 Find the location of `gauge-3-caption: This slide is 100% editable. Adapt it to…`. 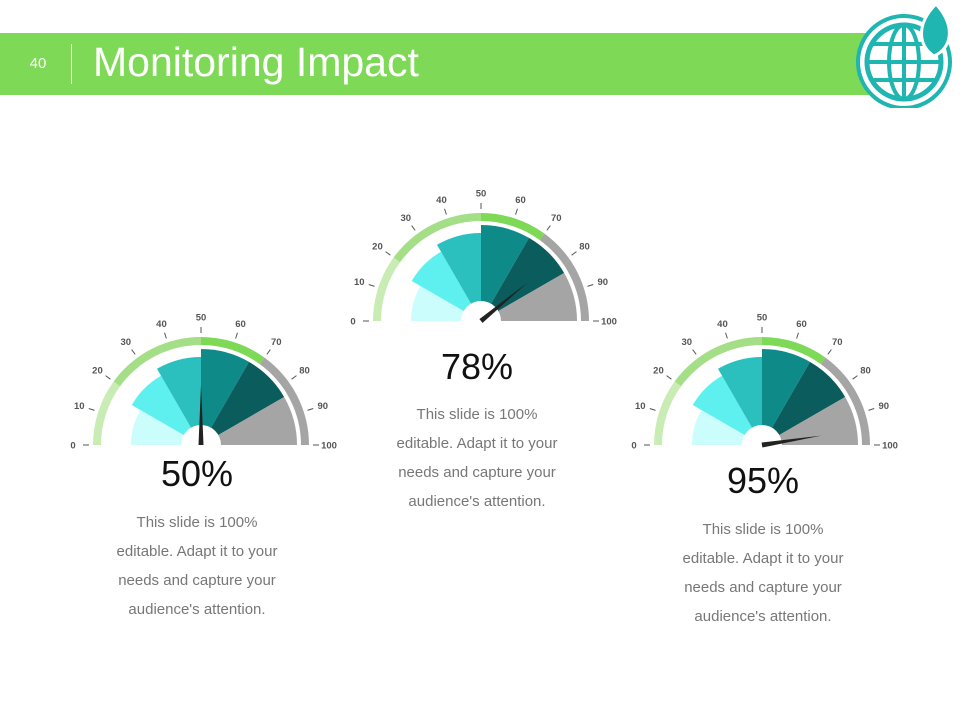

gauge-3-caption: This slide is 100% editable. Adapt it to… is located at coordinates (763, 573).